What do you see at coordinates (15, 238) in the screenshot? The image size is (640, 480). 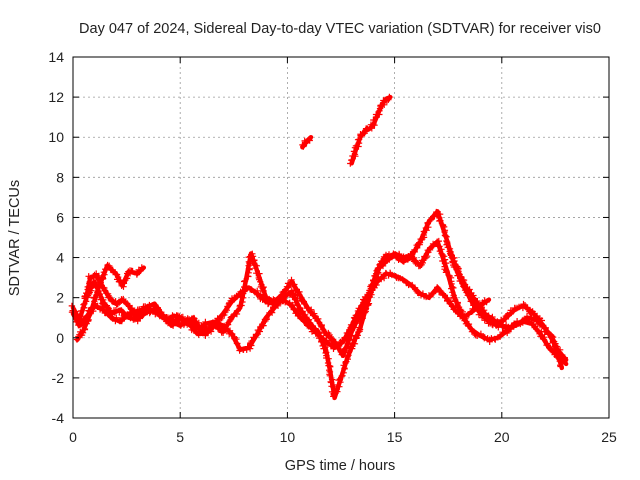 I see `y-axis-label: SDTVAR / TECUs` at bounding box center [15, 238].